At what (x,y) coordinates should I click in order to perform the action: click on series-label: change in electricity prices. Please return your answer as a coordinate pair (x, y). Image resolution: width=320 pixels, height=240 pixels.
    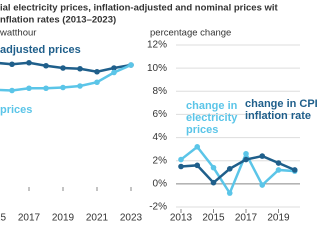
    Looking at the image, I should click on (212, 118).